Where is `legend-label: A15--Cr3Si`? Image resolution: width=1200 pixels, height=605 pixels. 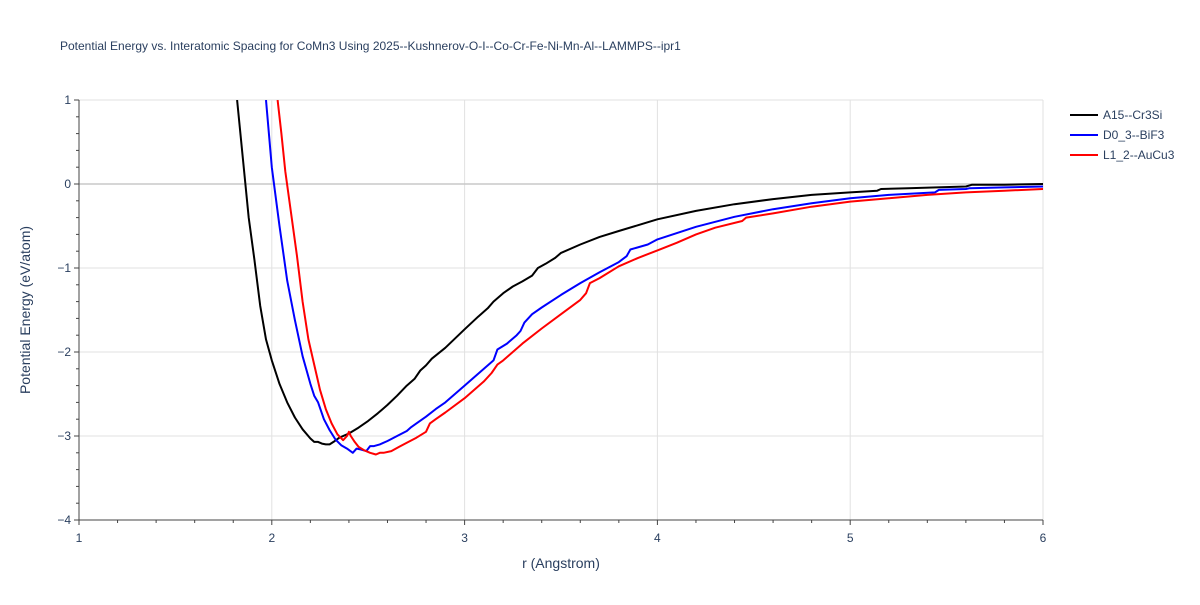
legend-label: A15--Cr3Si is located at coordinates (1132, 115).